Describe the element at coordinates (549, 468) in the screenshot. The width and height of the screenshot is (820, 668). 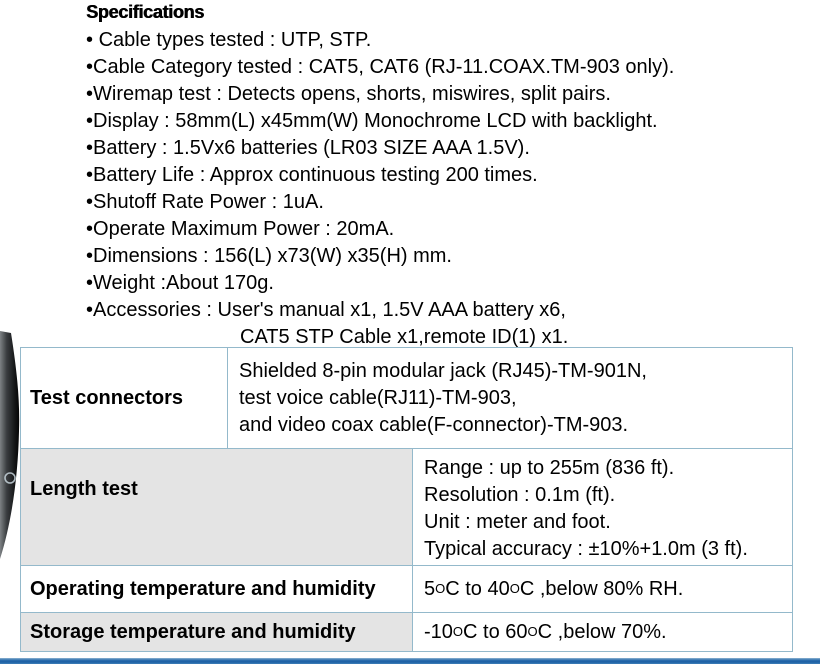
I see `value-line: Range : up to 255m (836 ft).` at that location.